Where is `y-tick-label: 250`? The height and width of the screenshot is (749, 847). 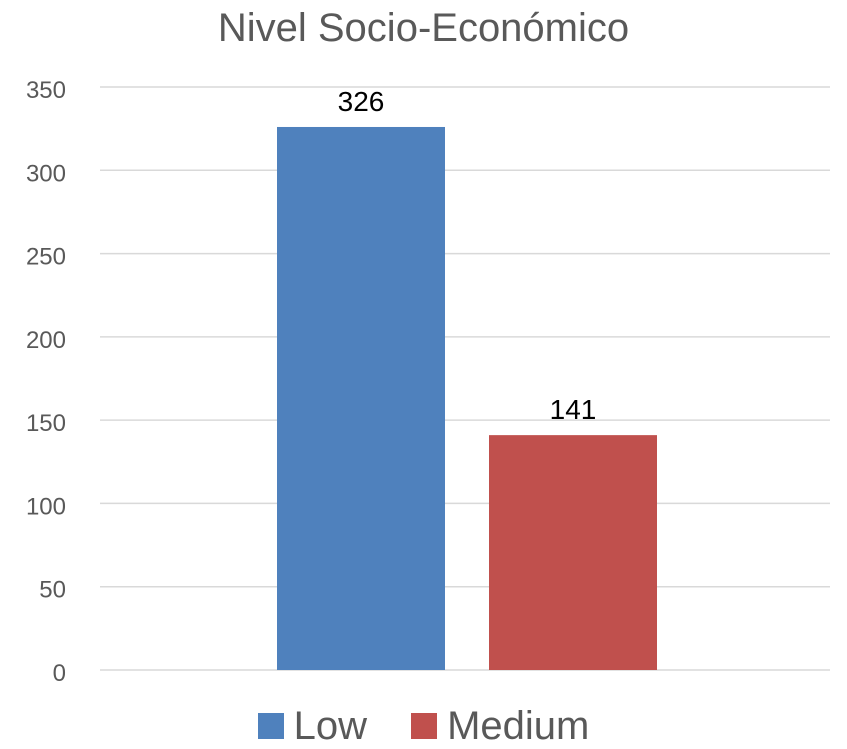
y-tick-label: 250 is located at coordinates (46, 257).